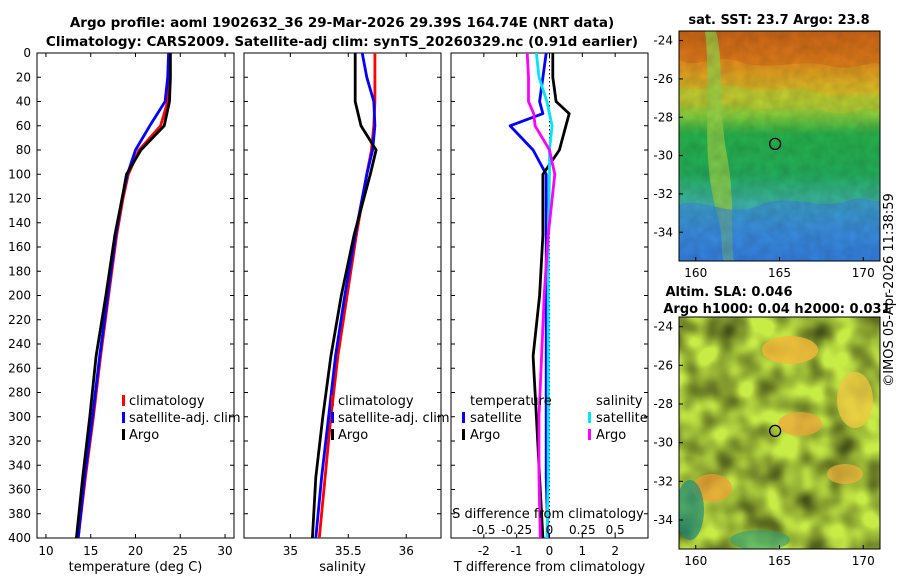  Describe the element at coordinates (19, 465) in the screenshot. I see `depth-tick-label: 340` at that location.